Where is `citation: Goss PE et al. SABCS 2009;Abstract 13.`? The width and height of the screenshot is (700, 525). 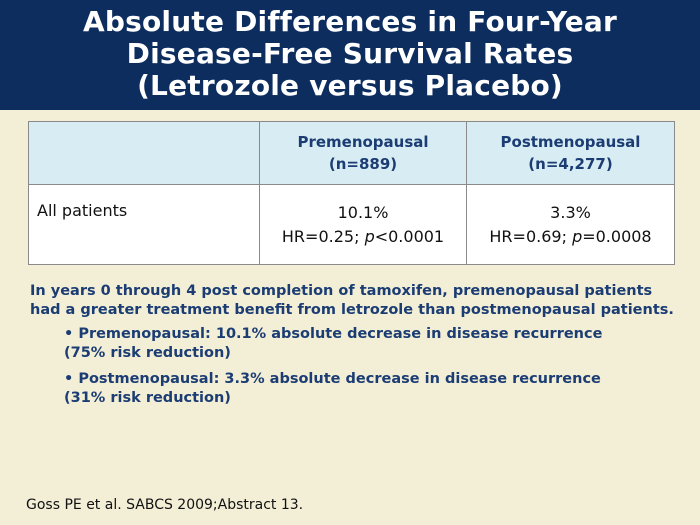 citation: Goss PE et al. SABCS 2009;Abstract 13. is located at coordinates (165, 505).